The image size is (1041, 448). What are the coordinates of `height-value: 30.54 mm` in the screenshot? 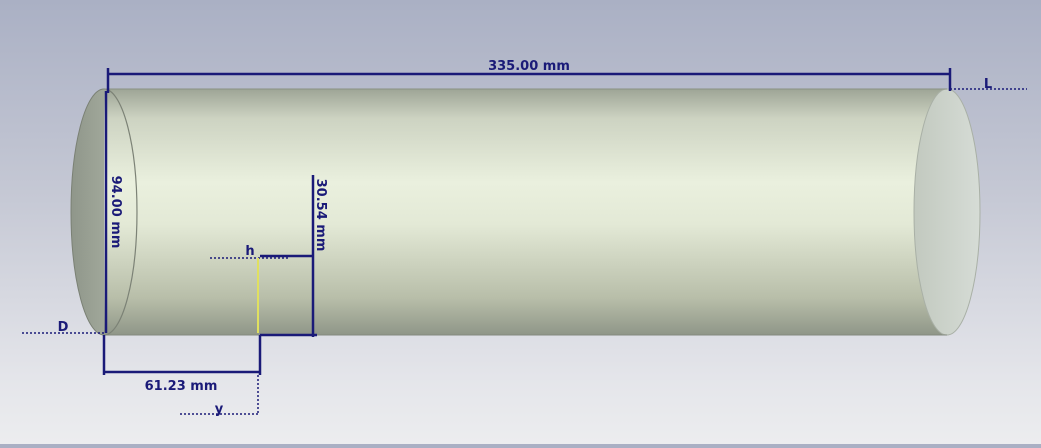 It's located at (320, 215).